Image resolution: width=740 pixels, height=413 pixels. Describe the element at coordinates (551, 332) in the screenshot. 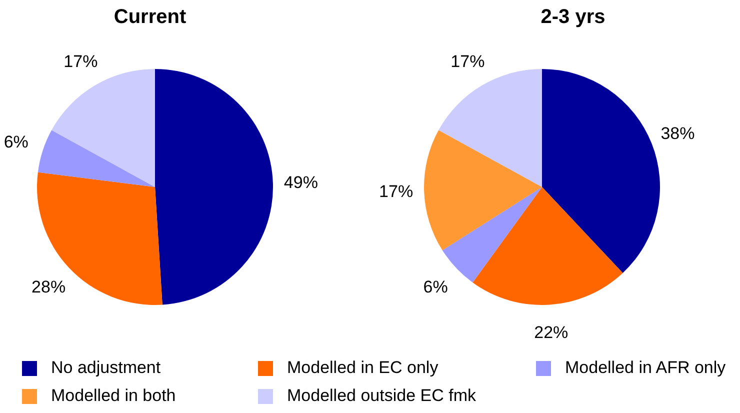

I see `data-label: 22%` at that location.